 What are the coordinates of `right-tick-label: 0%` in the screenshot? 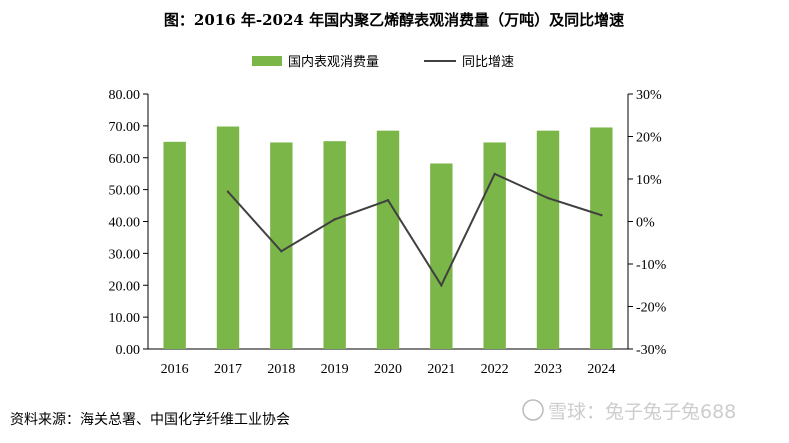 It's located at (645, 223).